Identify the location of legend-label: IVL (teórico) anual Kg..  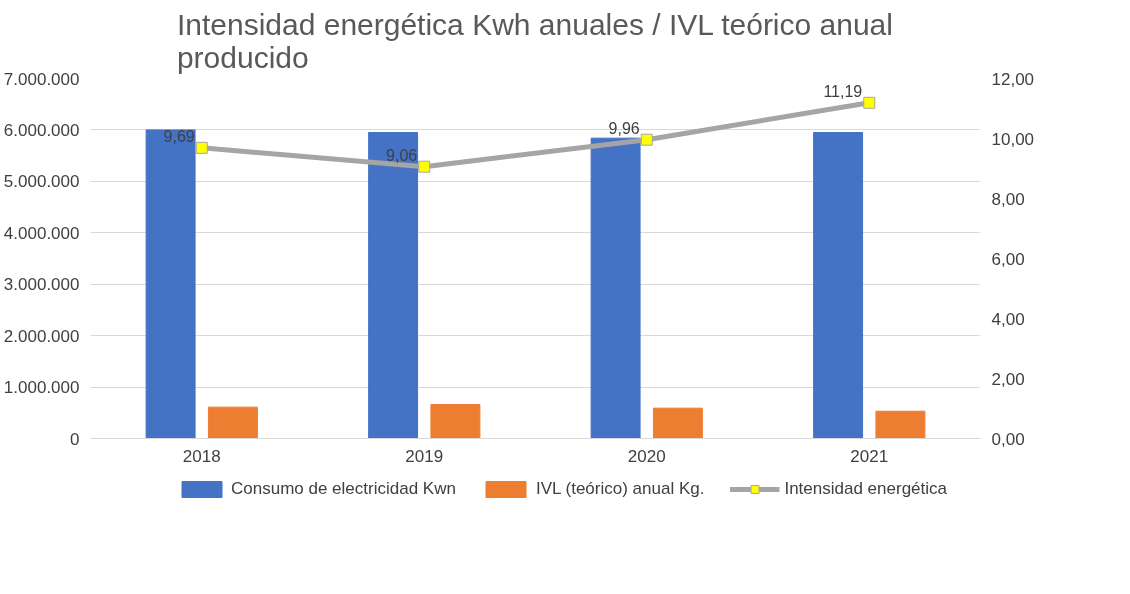
(620, 489).